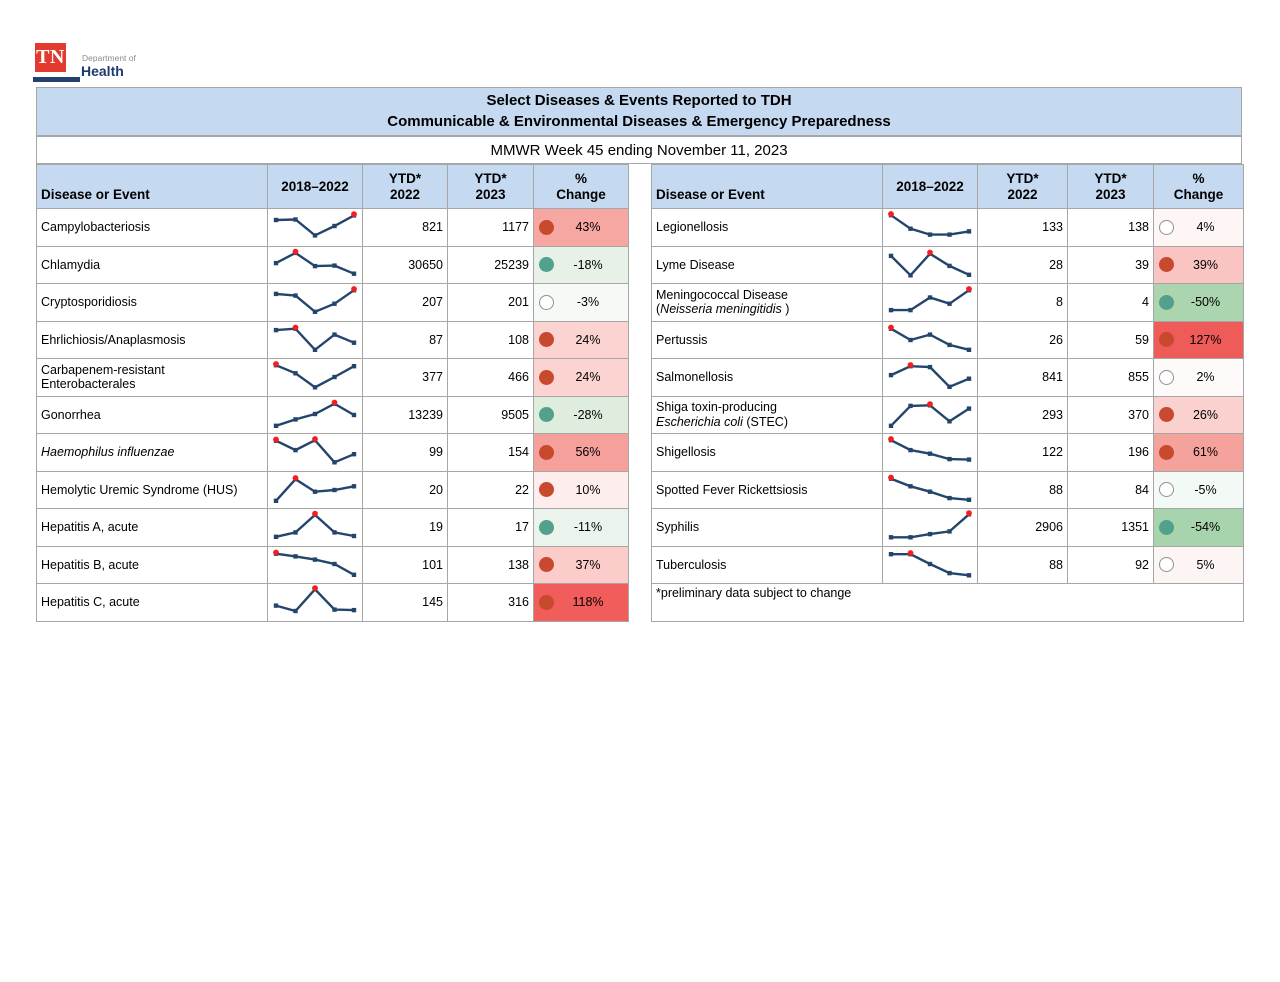  Describe the element at coordinates (1110, 339) in the screenshot. I see `ytd-2023-value: 59` at that location.